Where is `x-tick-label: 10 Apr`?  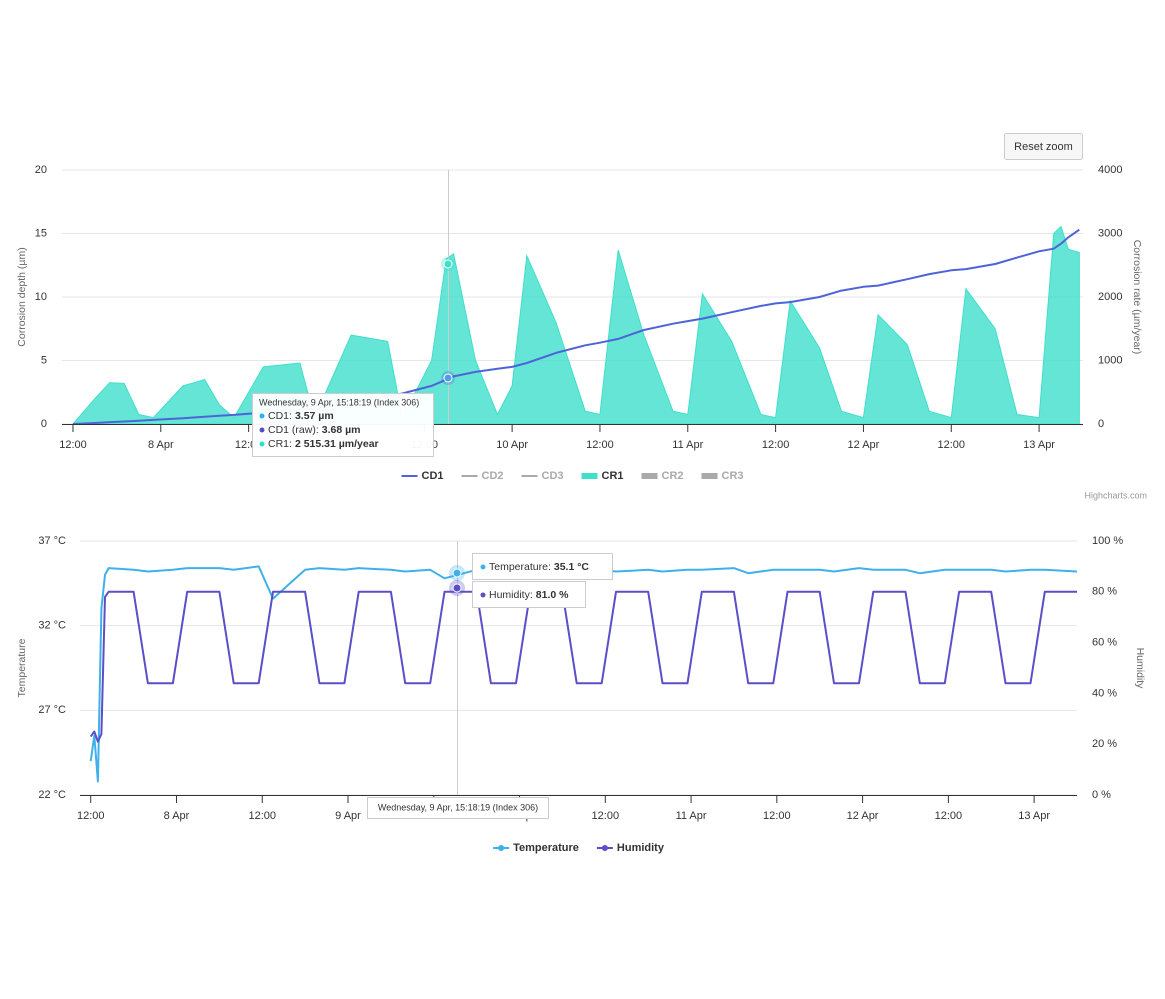
x-tick-label: 10 Apr is located at coordinates (512, 445).